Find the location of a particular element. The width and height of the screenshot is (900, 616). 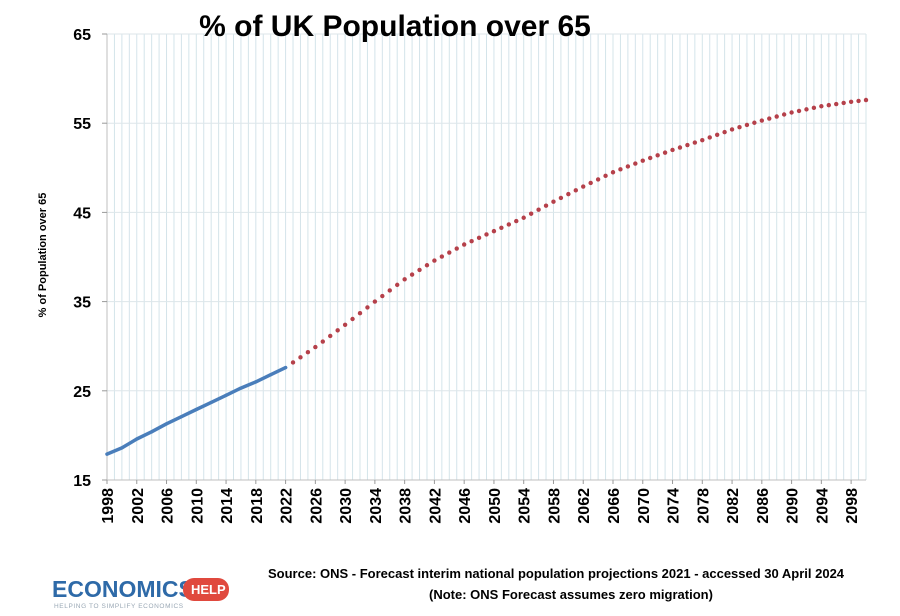

x-tick-label: 2094 is located at coordinates (822, 506).